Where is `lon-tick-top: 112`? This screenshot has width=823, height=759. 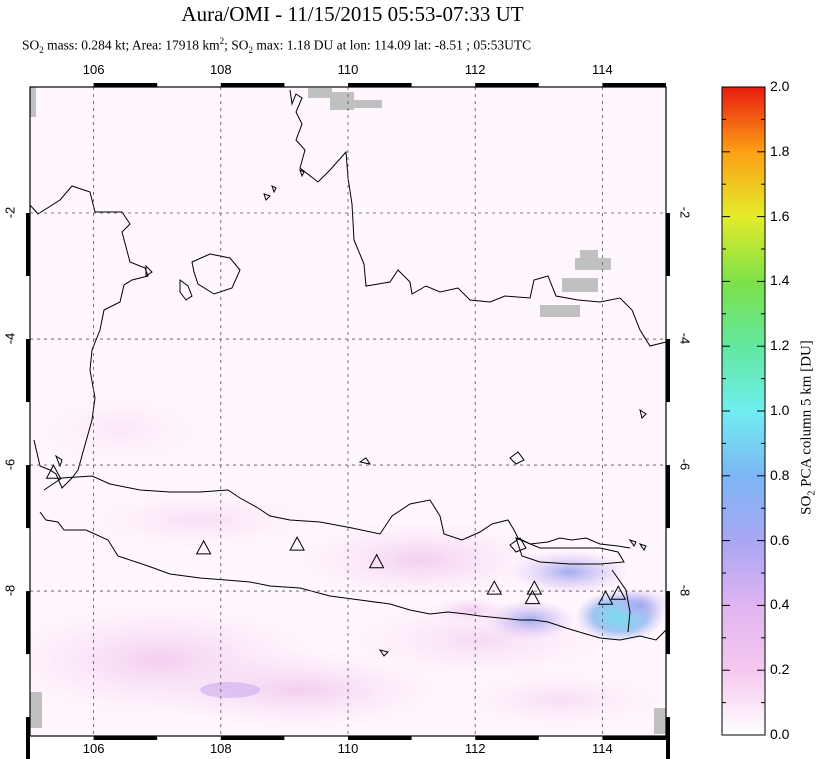
lon-tick-top: 112 is located at coordinates (475, 69).